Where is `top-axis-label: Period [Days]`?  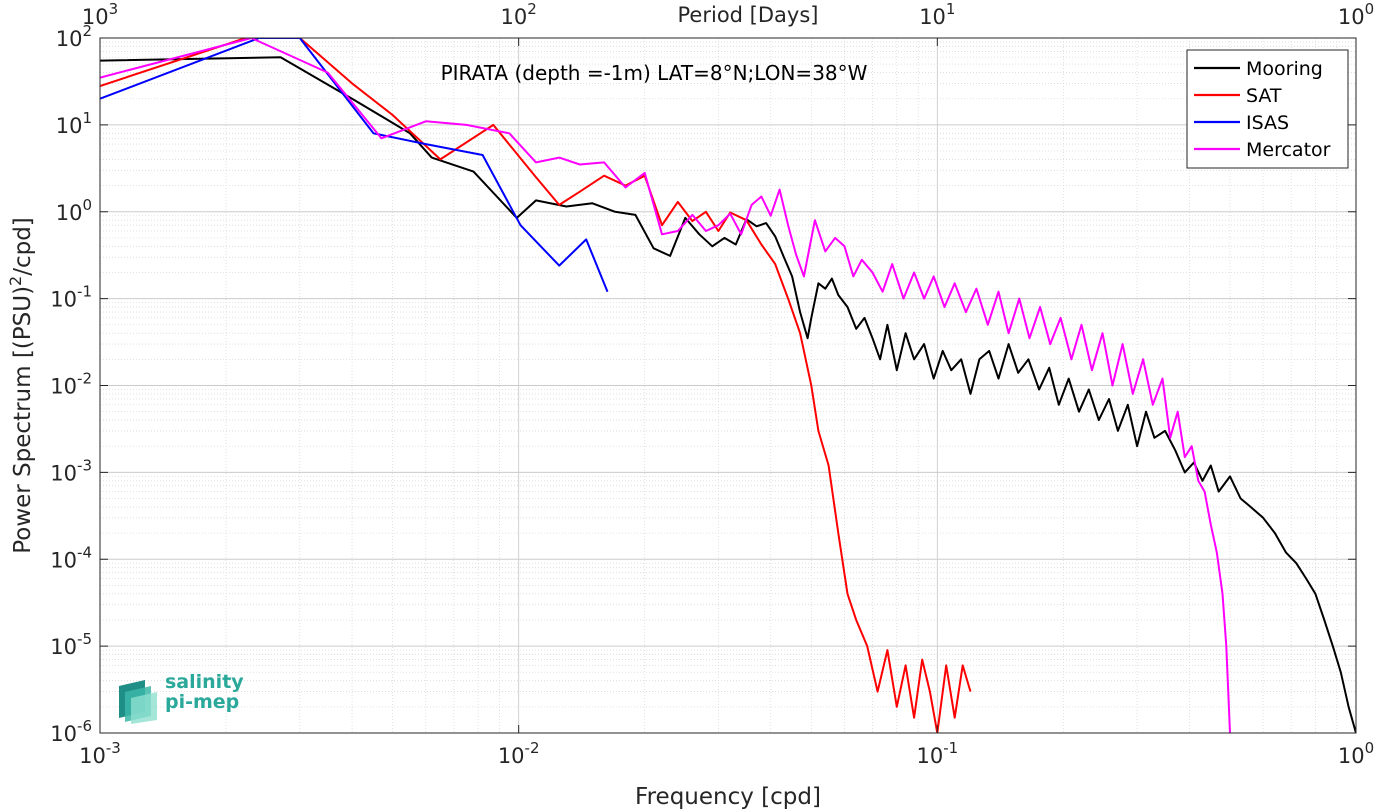
top-axis-label: Period [Days] is located at coordinates (748, 15).